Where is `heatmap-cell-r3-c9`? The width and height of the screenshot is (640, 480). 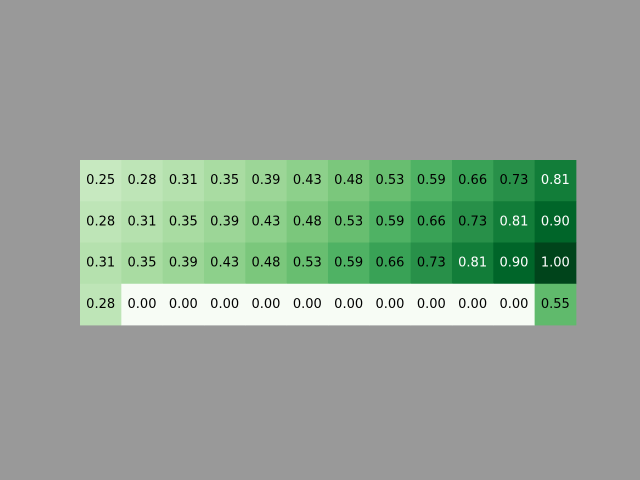 heatmap-cell-r3-c9 is located at coordinates (472, 304).